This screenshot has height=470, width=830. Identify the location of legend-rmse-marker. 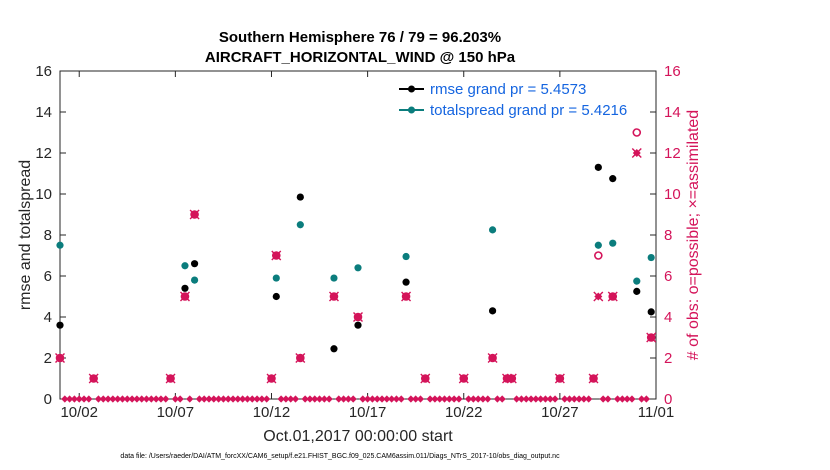
(411, 89).